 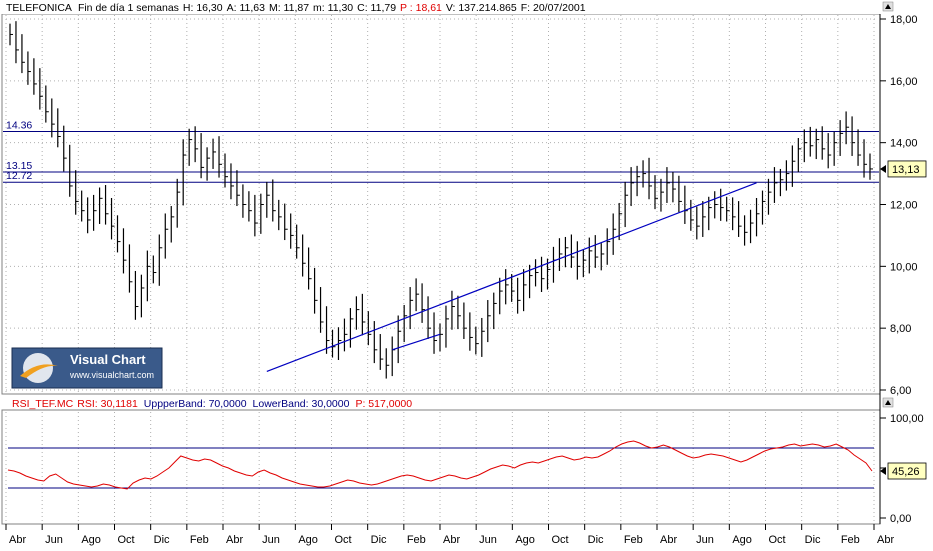 I want to click on last-price-label: 13,13, so click(x=906, y=170).